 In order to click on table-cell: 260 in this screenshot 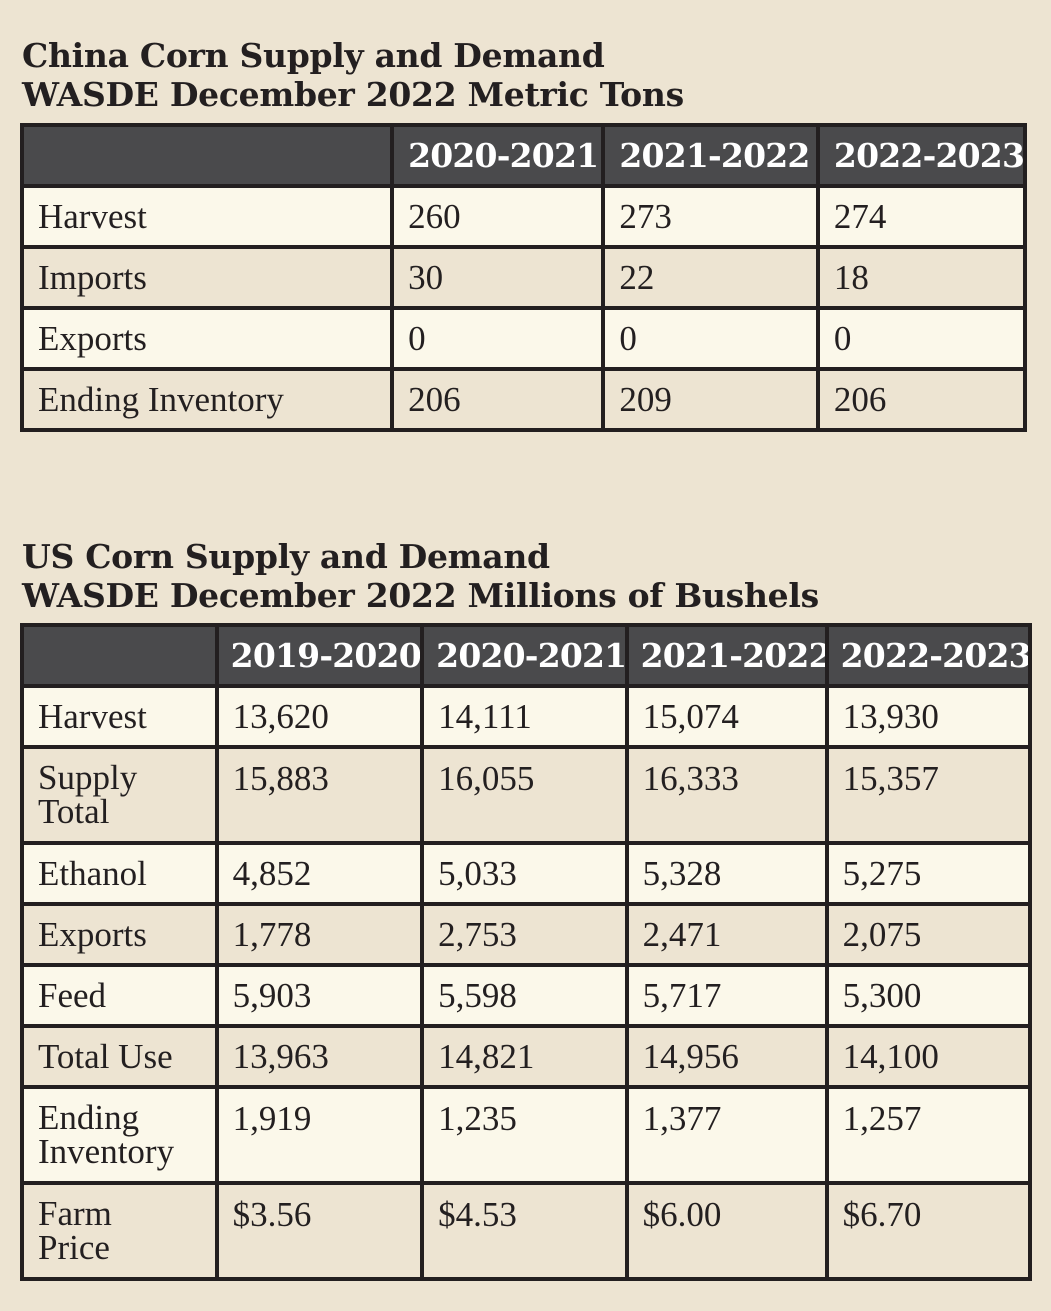, I will do `click(498, 216)`.